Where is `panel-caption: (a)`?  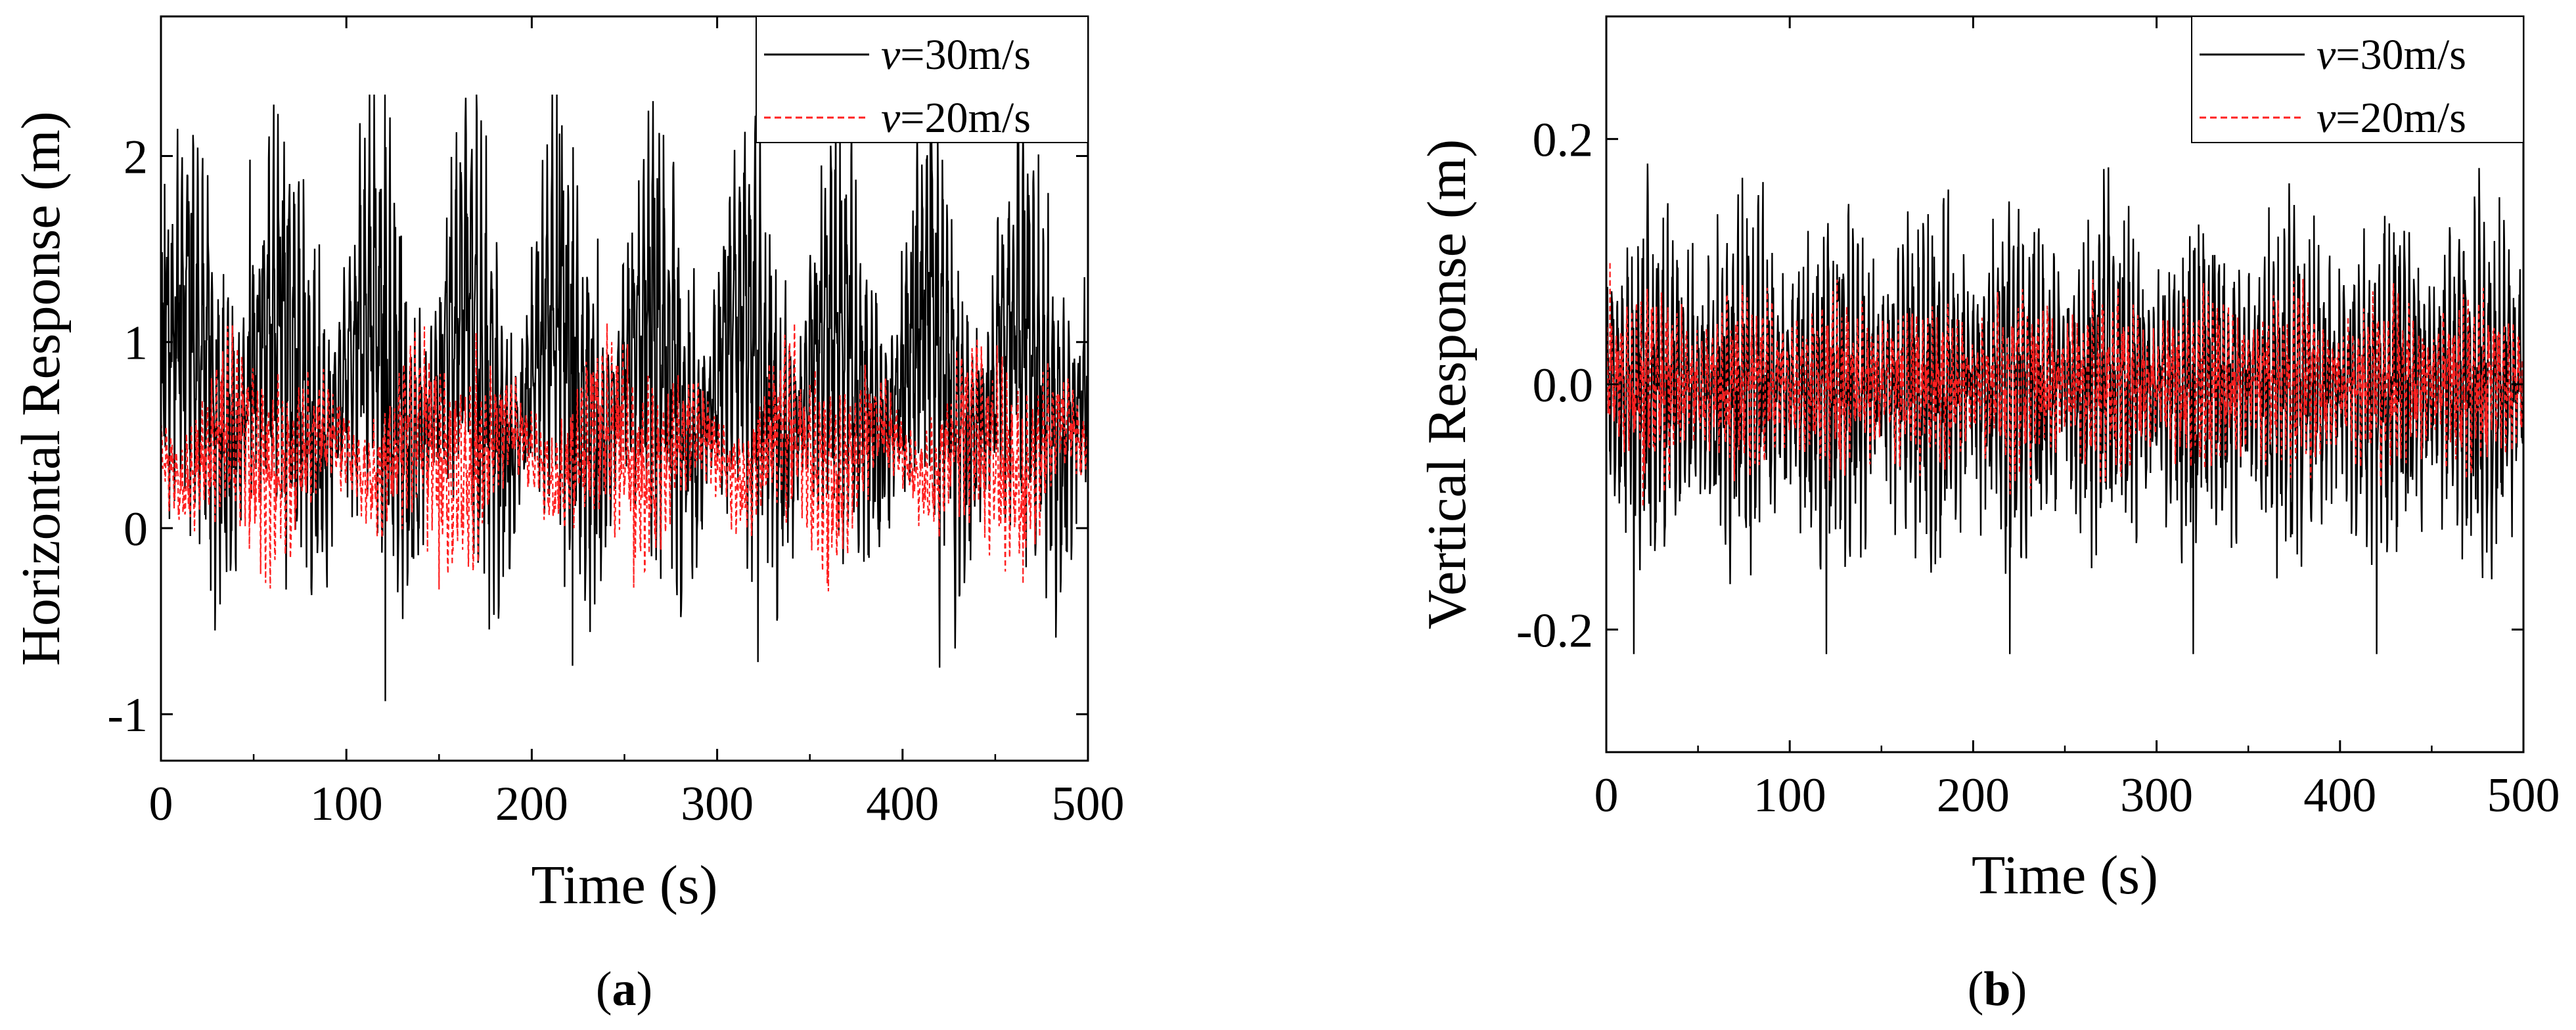
panel-caption: (a) is located at coordinates (624, 989).